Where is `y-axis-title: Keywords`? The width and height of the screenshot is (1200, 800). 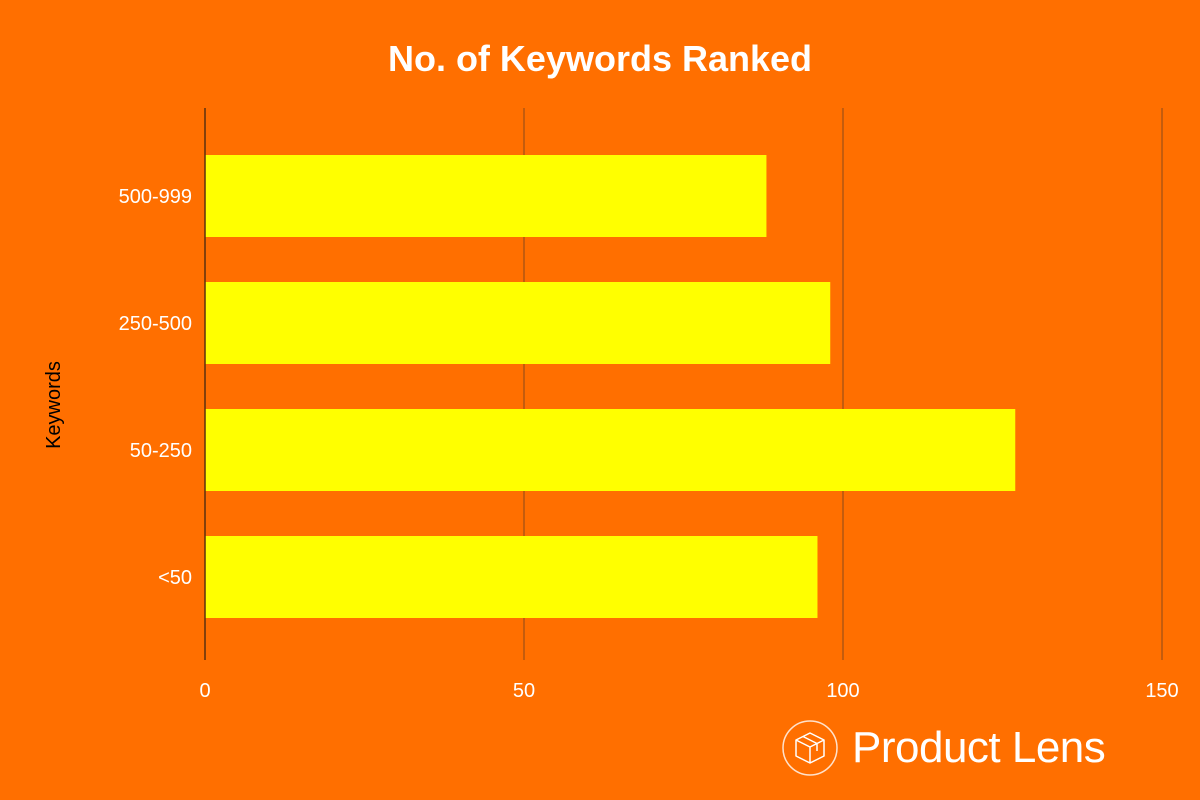 y-axis-title: Keywords is located at coordinates (54, 405).